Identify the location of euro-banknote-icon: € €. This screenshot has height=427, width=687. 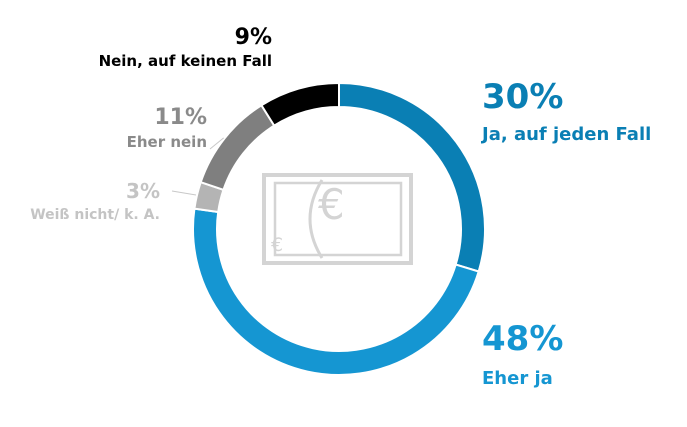
(337, 219).